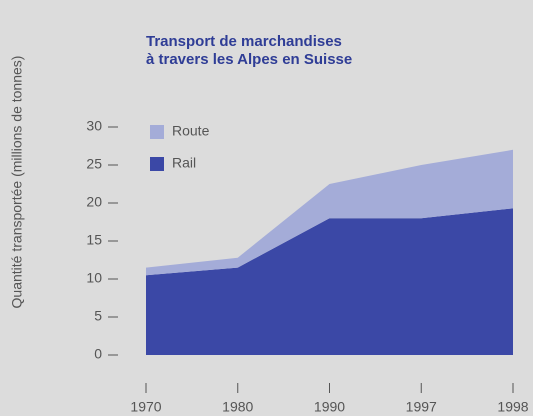 This screenshot has width=533, height=416. What do you see at coordinates (249, 59) in the screenshot?
I see `chart-title: à travers les Alpes en Suisse` at bounding box center [249, 59].